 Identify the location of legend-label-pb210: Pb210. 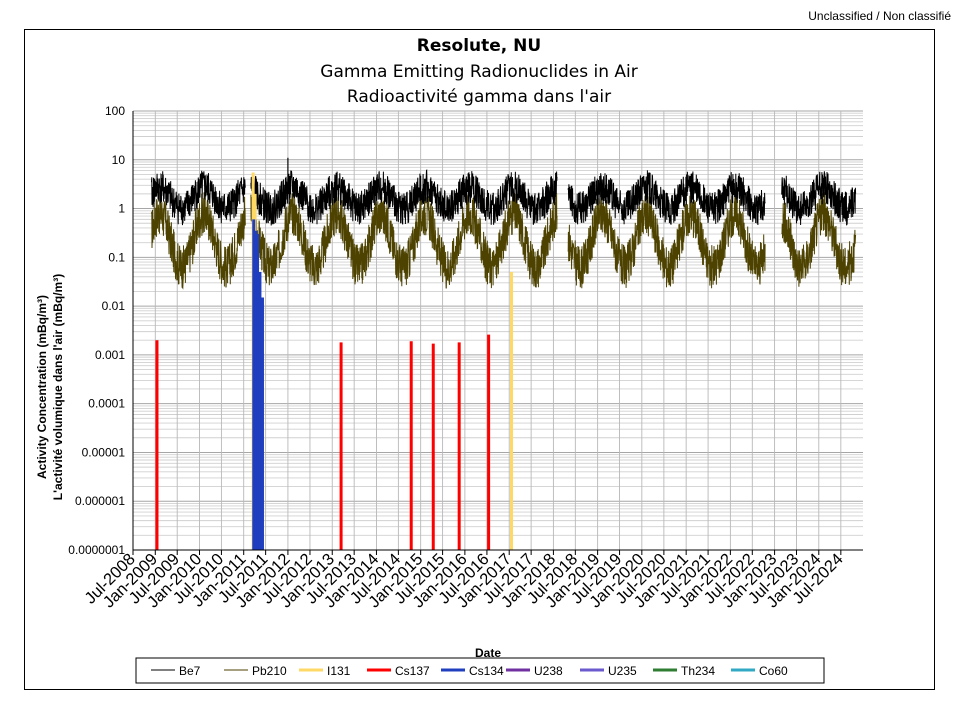
(269, 671).